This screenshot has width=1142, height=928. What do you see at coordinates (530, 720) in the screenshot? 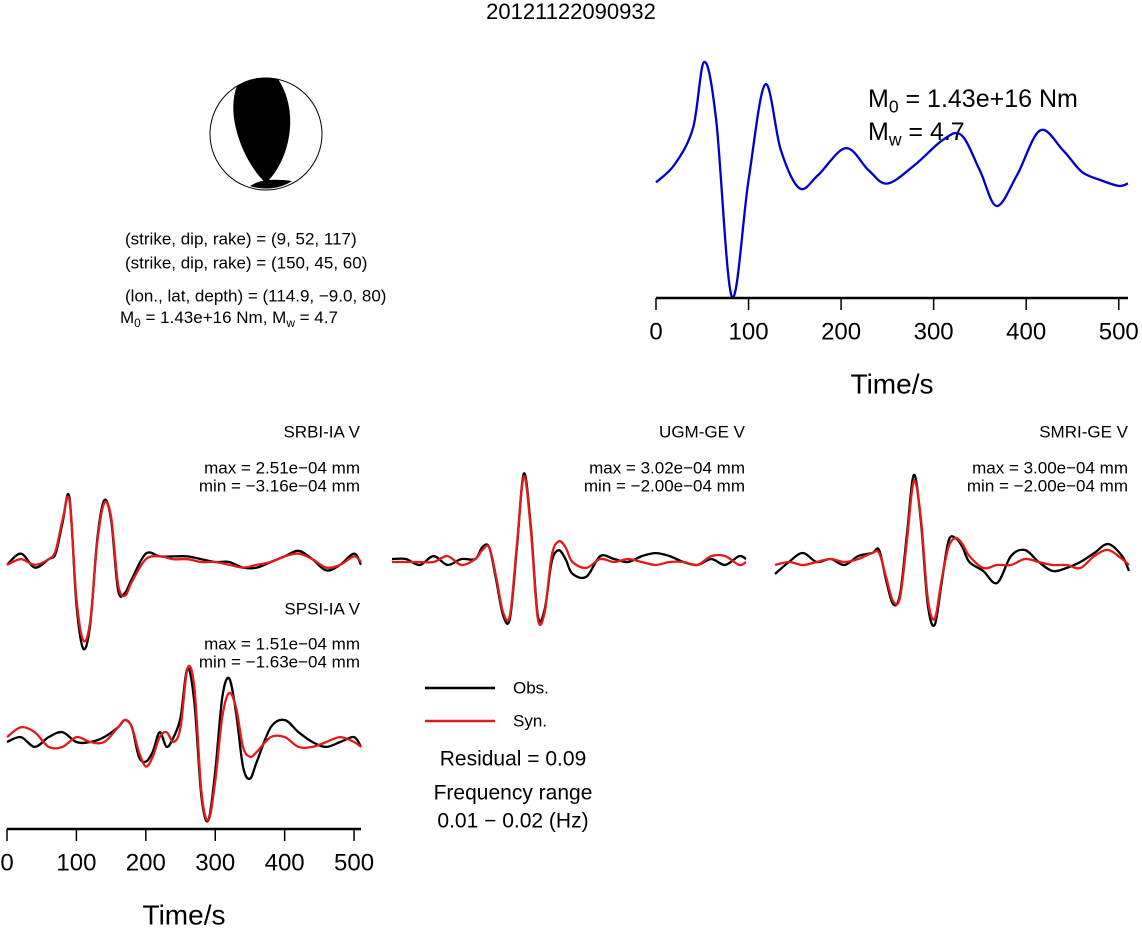
I see `legend-label: Syn.` at bounding box center [530, 720].